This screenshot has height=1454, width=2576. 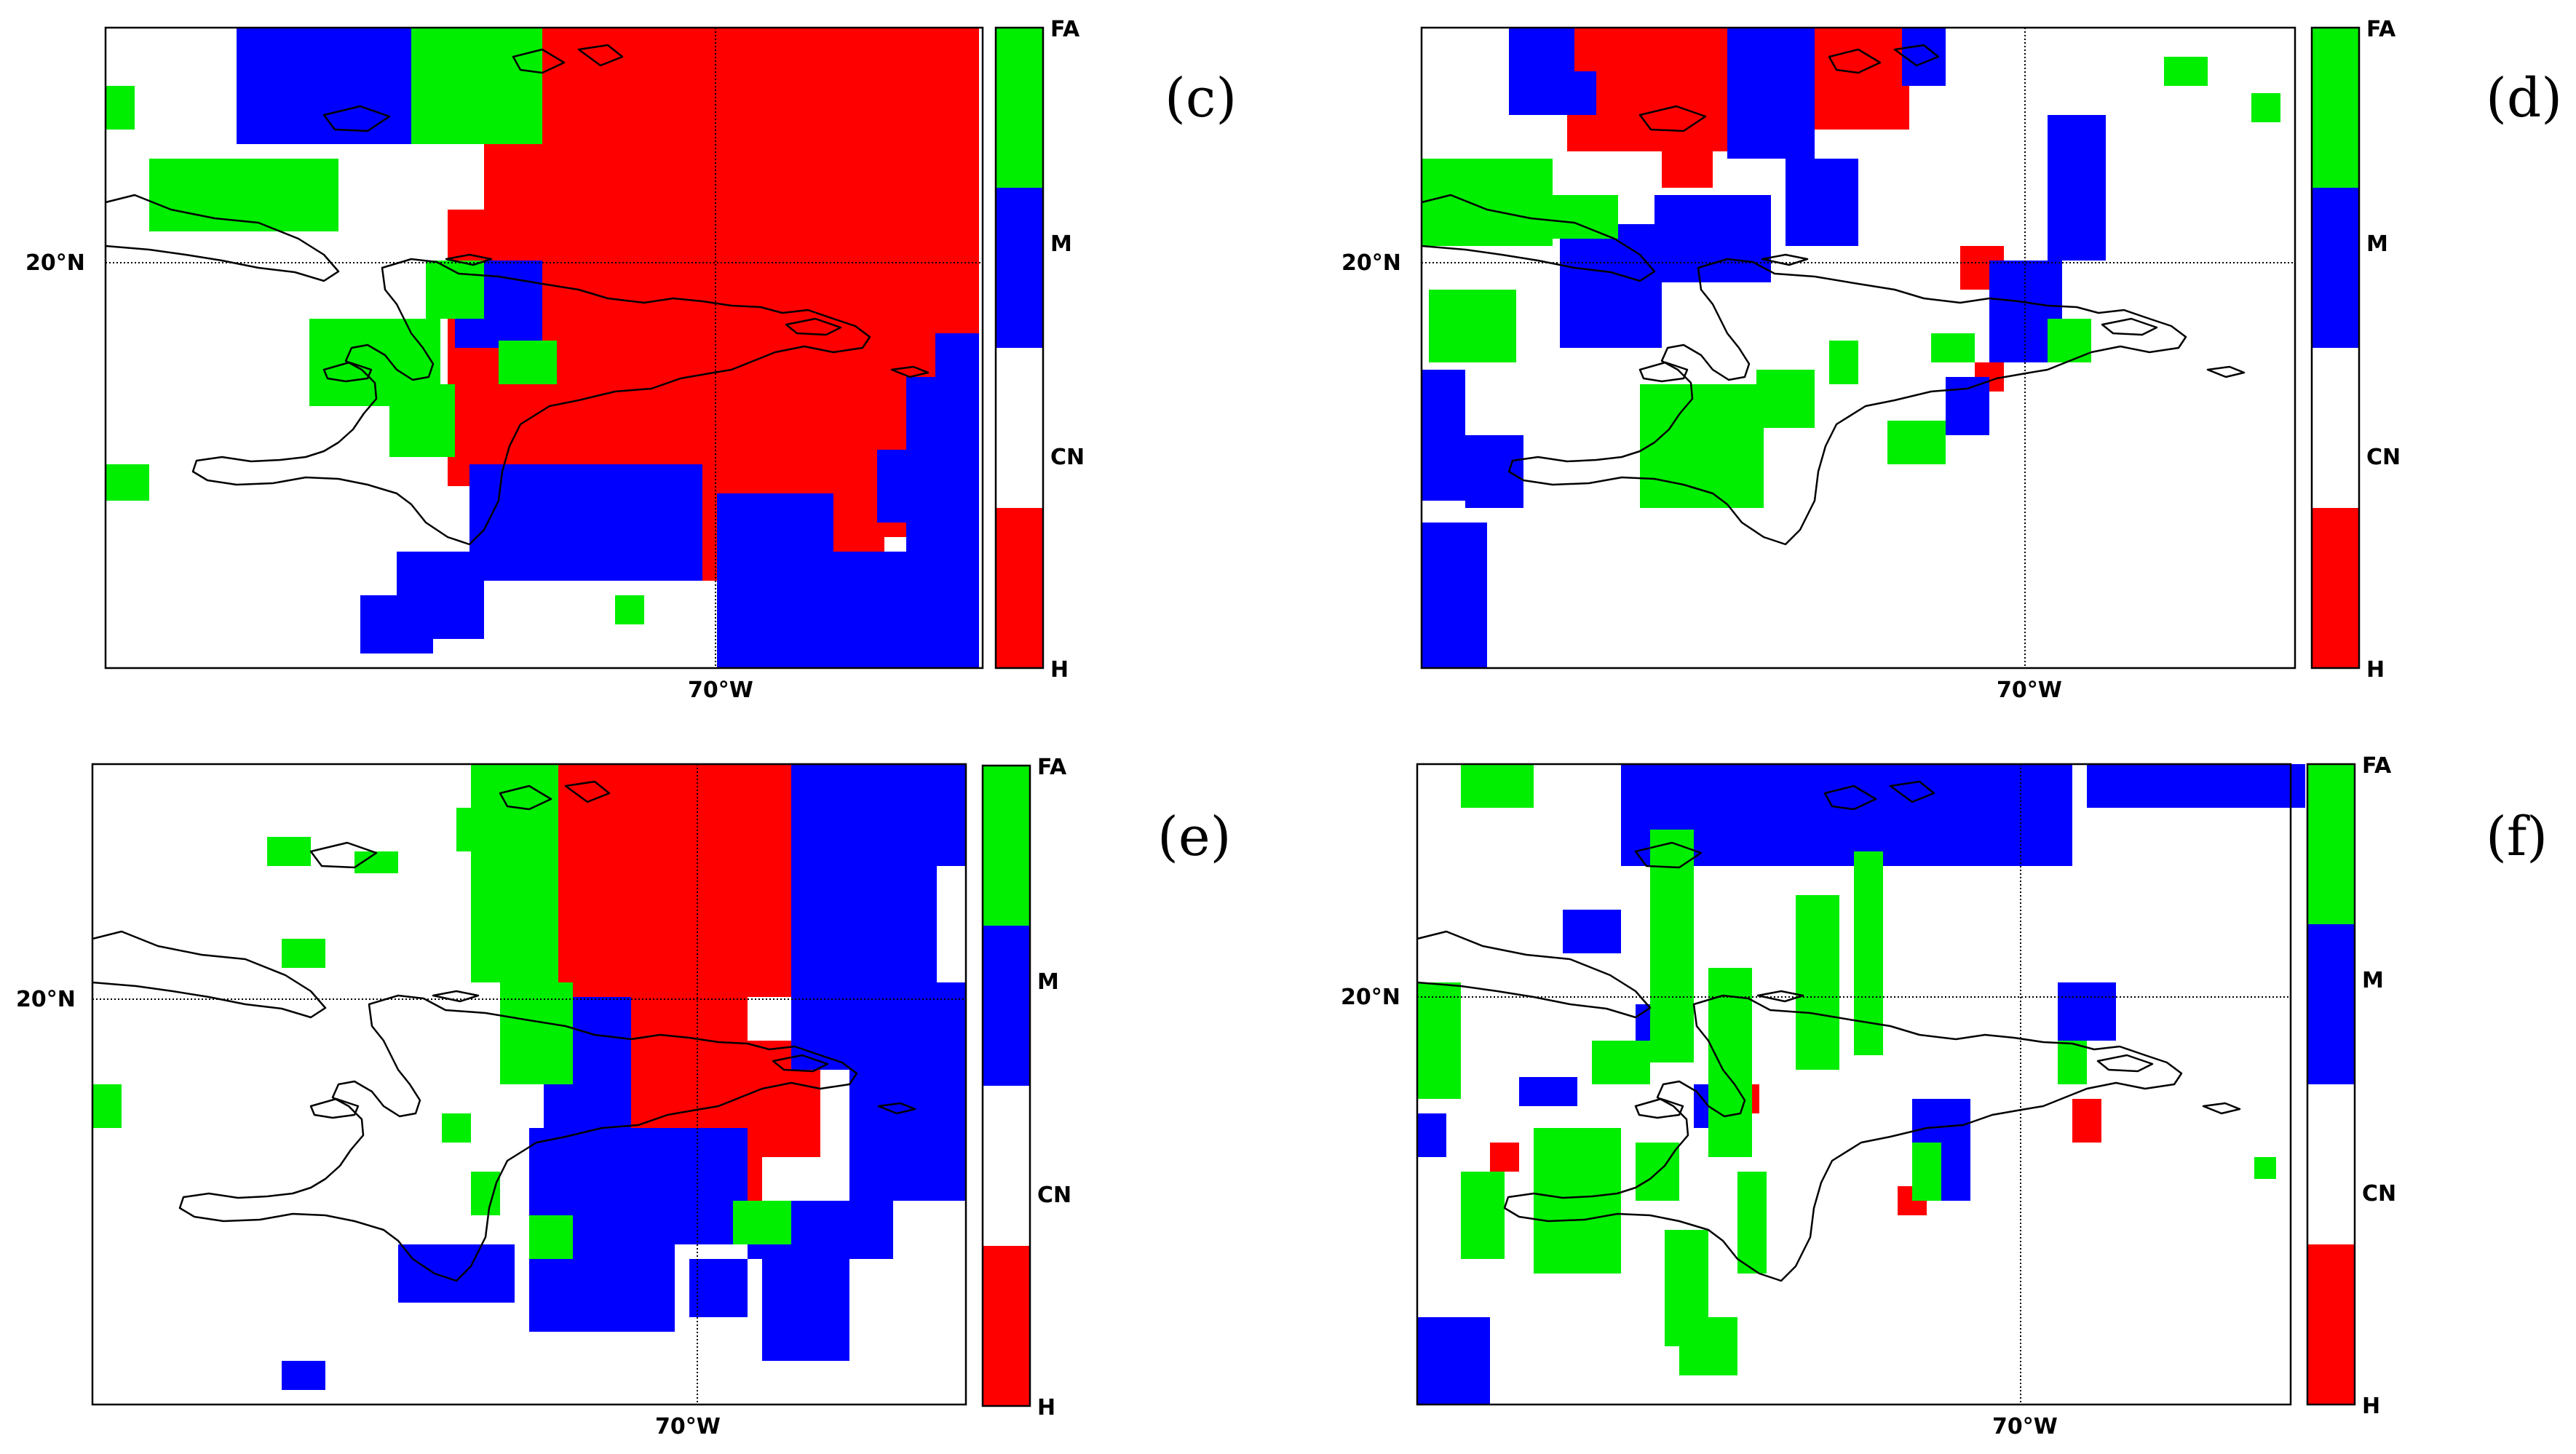 I want to click on colorbar-c: FA M CN H, so click(x=1039, y=350).